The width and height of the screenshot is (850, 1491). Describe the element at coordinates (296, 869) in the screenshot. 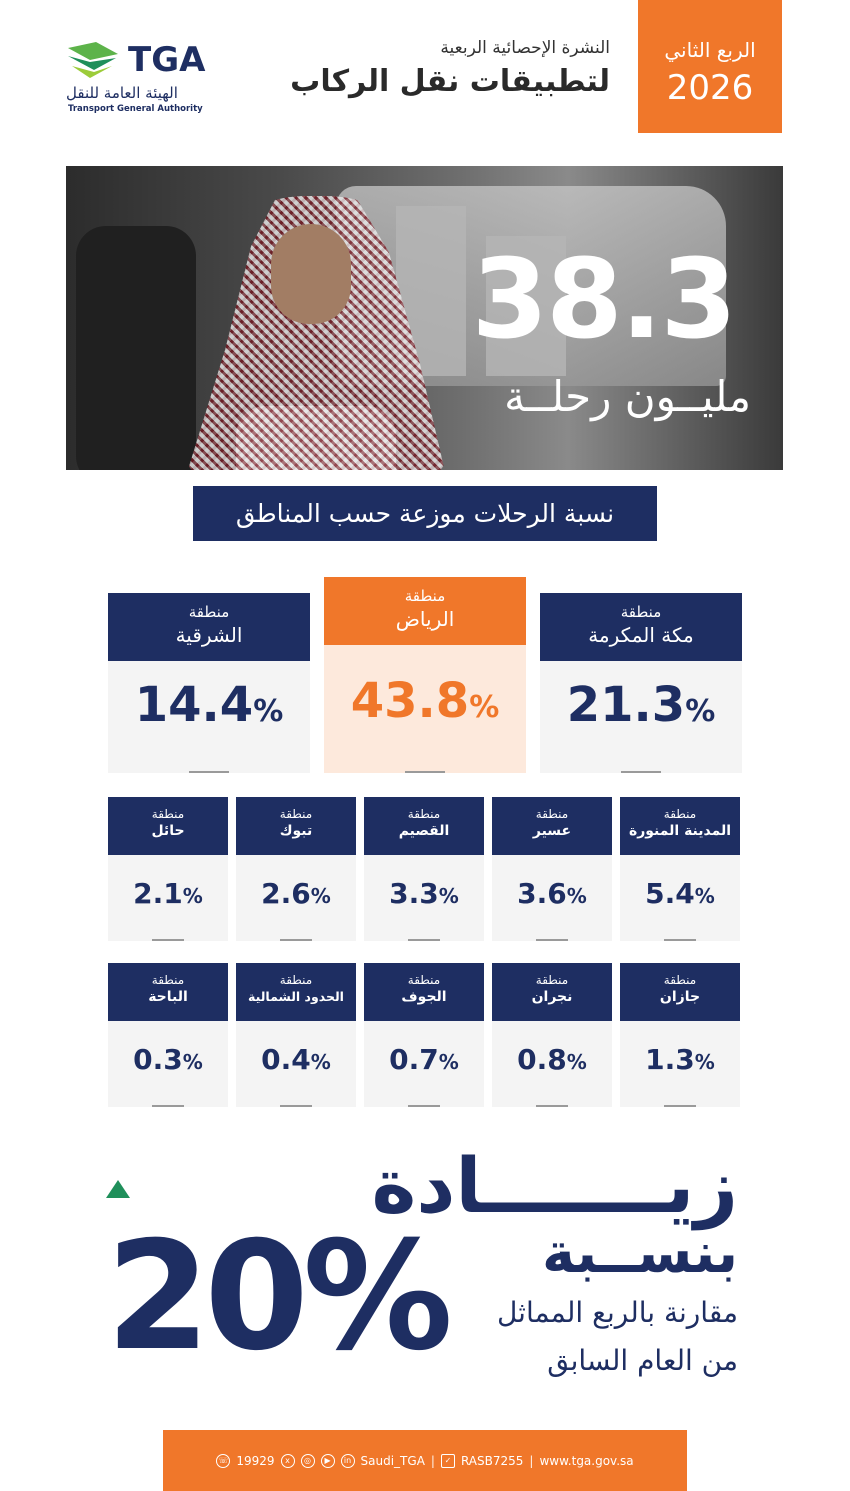

I see `region-card-tabuk: منطقة تبوك 2.6%` at that location.